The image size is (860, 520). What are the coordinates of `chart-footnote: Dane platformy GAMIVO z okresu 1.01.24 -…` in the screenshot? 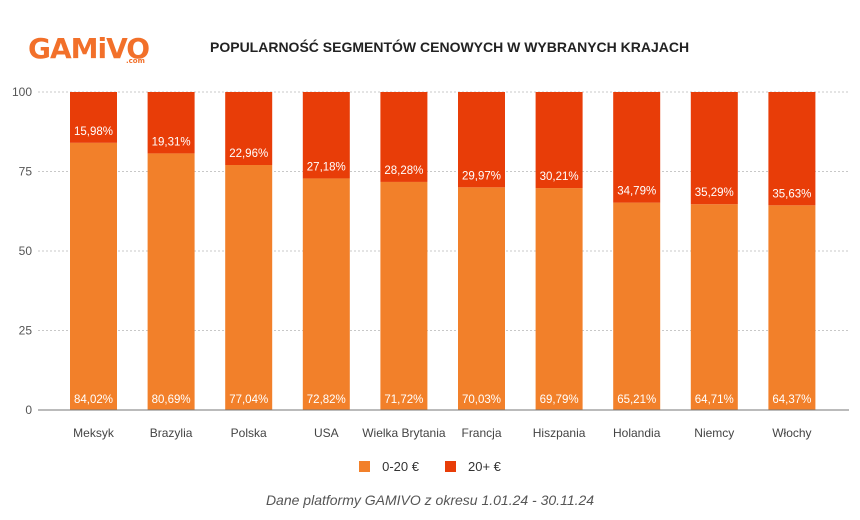 It's located at (430, 500).